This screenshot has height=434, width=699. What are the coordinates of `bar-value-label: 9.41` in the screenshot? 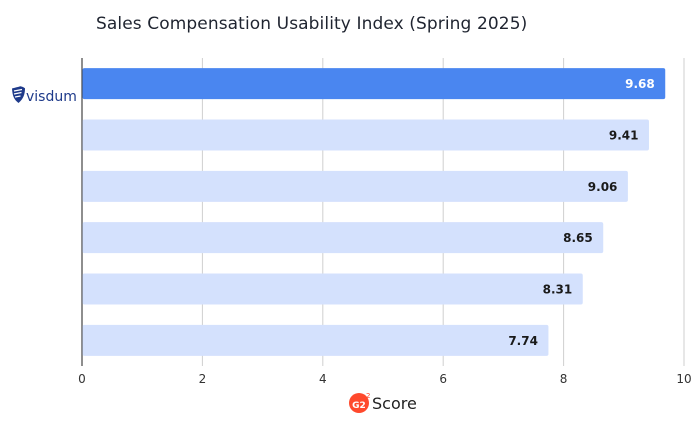 It's located at (624, 136).